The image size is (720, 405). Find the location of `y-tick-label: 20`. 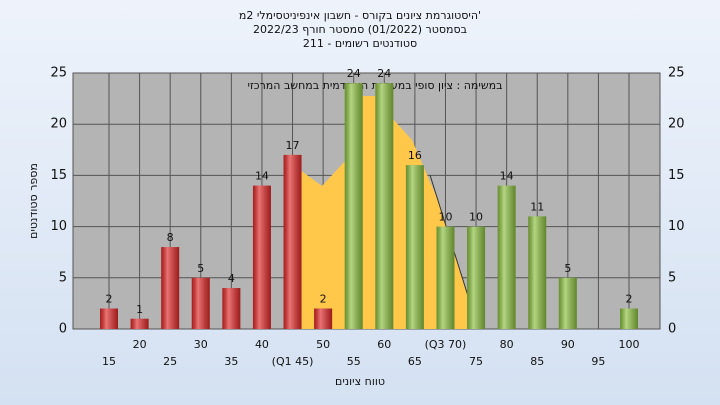

y-tick-label: 20 is located at coordinates (58, 124).